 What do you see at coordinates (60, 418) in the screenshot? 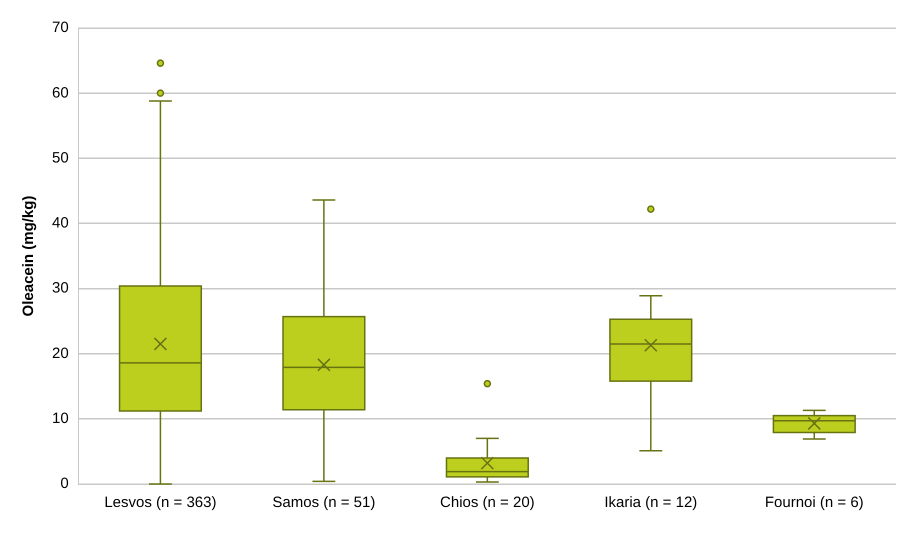
I see `y-tick-label: 10` at bounding box center [60, 418].